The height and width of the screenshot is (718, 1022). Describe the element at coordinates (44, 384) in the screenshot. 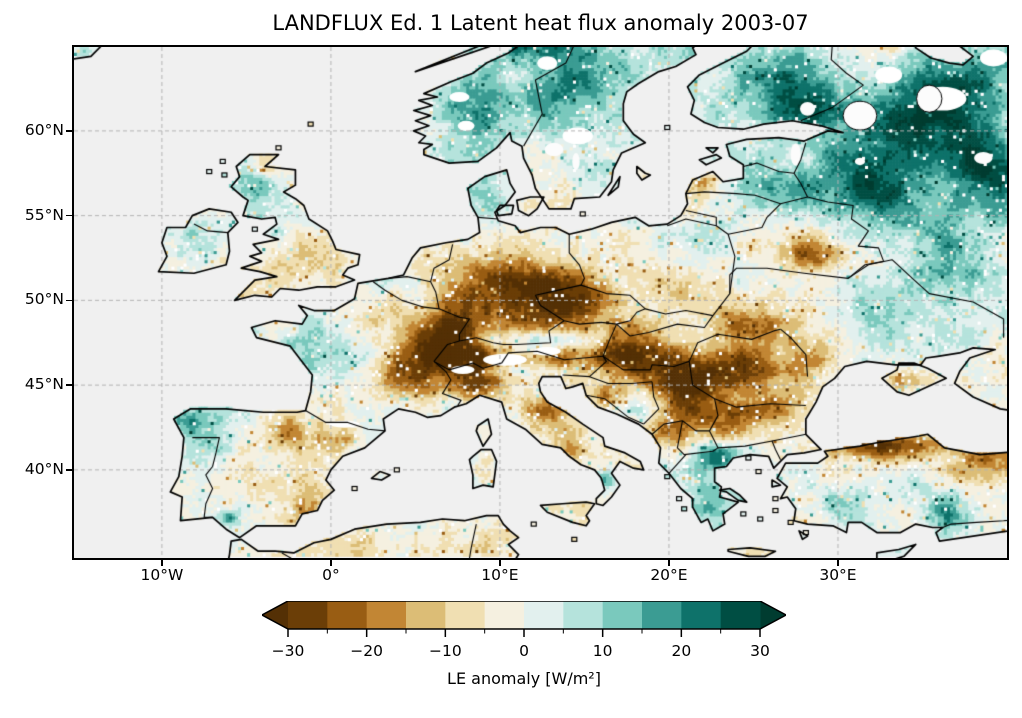

I see `y-tick-label-45n: 45°N` at that location.